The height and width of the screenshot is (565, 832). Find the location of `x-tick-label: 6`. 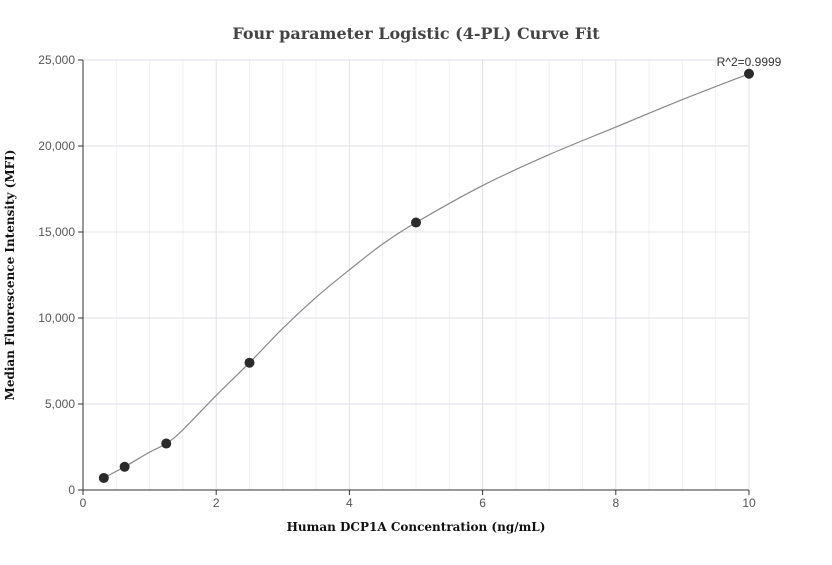

x-tick-label: 6 is located at coordinates (482, 503).